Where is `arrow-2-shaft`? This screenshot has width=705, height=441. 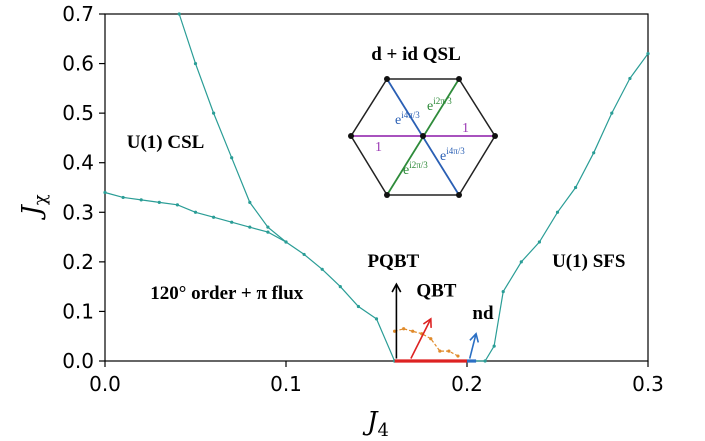 arrow-2-shaft is located at coordinates (472, 346).